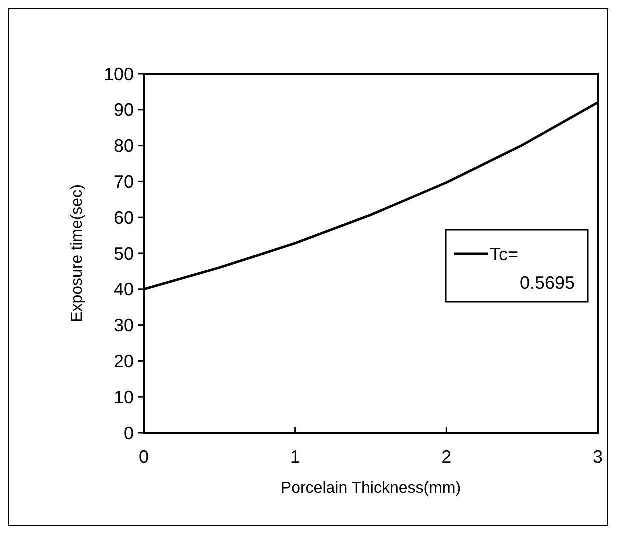  Describe the element at coordinates (124, 290) in the screenshot. I see `y-tick-label: 40` at that location.